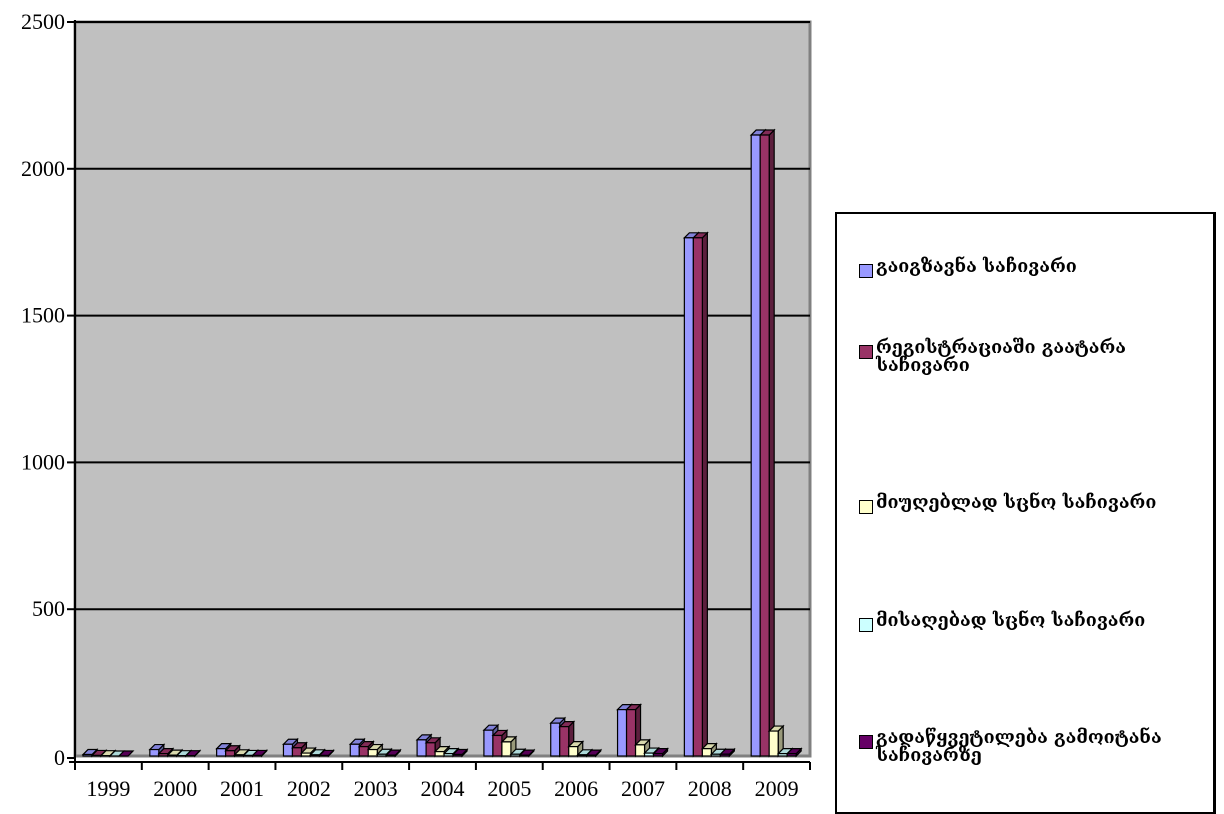 The width and height of the screenshot is (1224, 814). What do you see at coordinates (1001, 356) in the screenshot?
I see `legend-label: რეგისტრაციაში გაატარა საჩივარი` at bounding box center [1001, 356].